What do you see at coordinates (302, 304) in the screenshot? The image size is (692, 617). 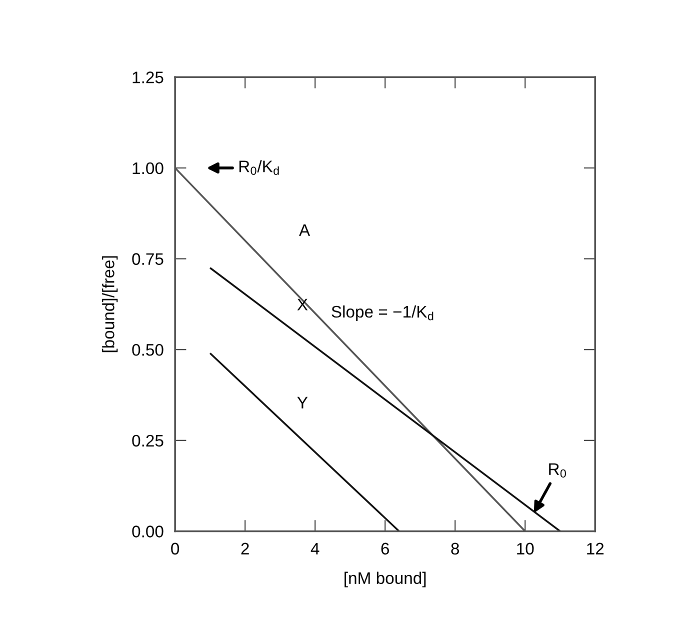 I see `annotation: X` at bounding box center [302, 304].